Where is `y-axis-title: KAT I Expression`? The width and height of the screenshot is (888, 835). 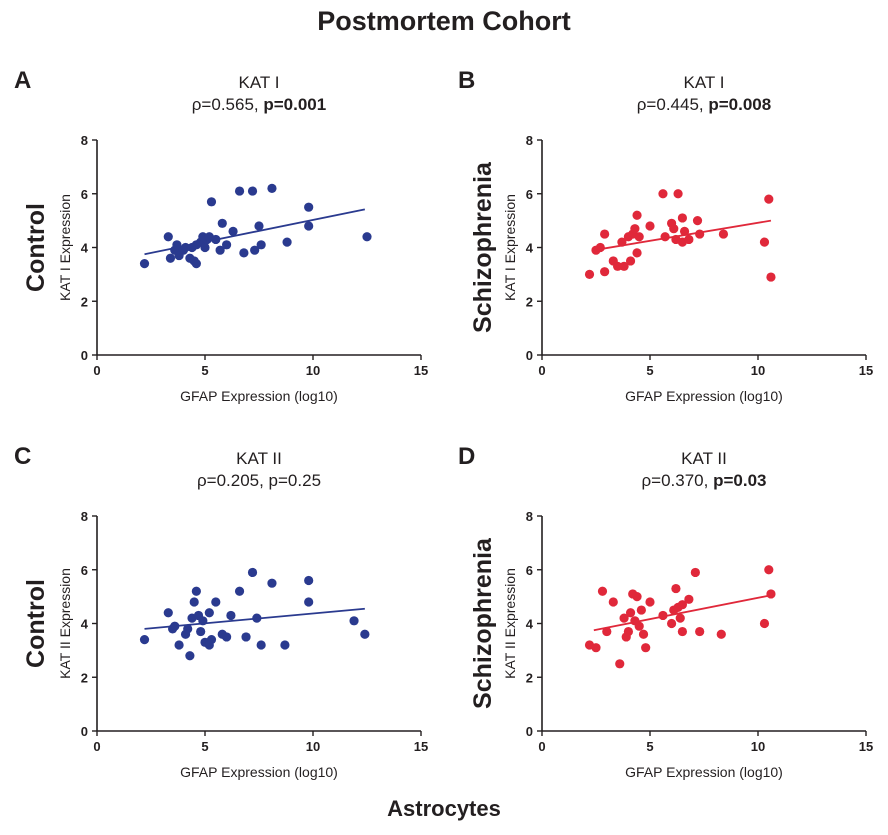
y-axis-title: KAT I Expression is located at coordinates (510, 247).